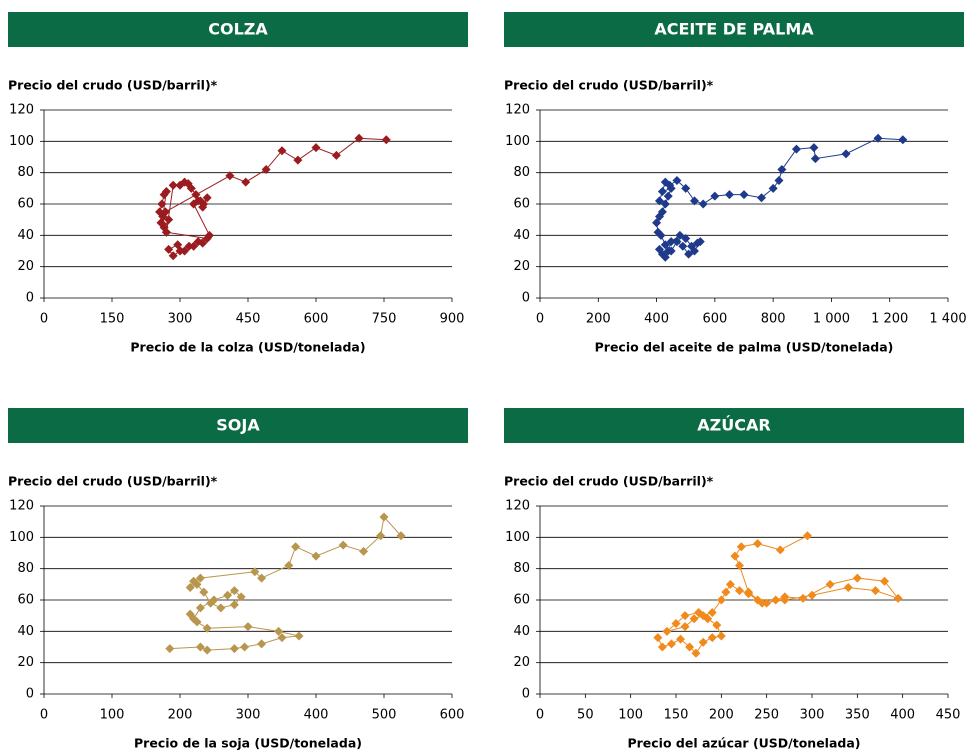 The width and height of the screenshot is (980, 751). I want to click on y-tick-label: 120, so click(21, 110).